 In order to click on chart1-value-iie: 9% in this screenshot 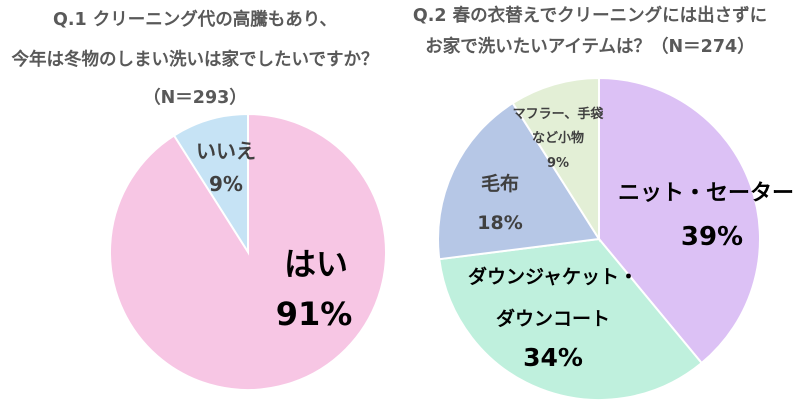, I will do `click(226, 184)`.